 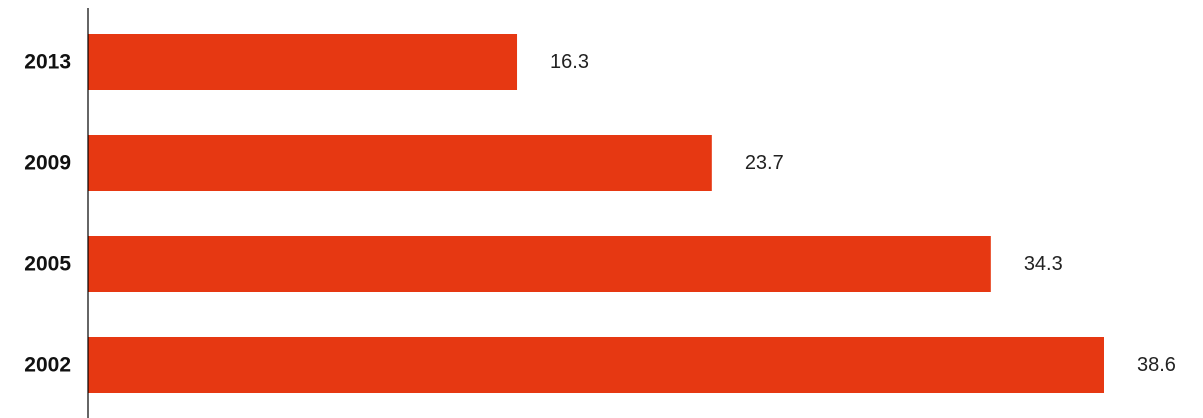 What do you see at coordinates (47, 264) in the screenshot?
I see `category-label-2005: 2005` at bounding box center [47, 264].